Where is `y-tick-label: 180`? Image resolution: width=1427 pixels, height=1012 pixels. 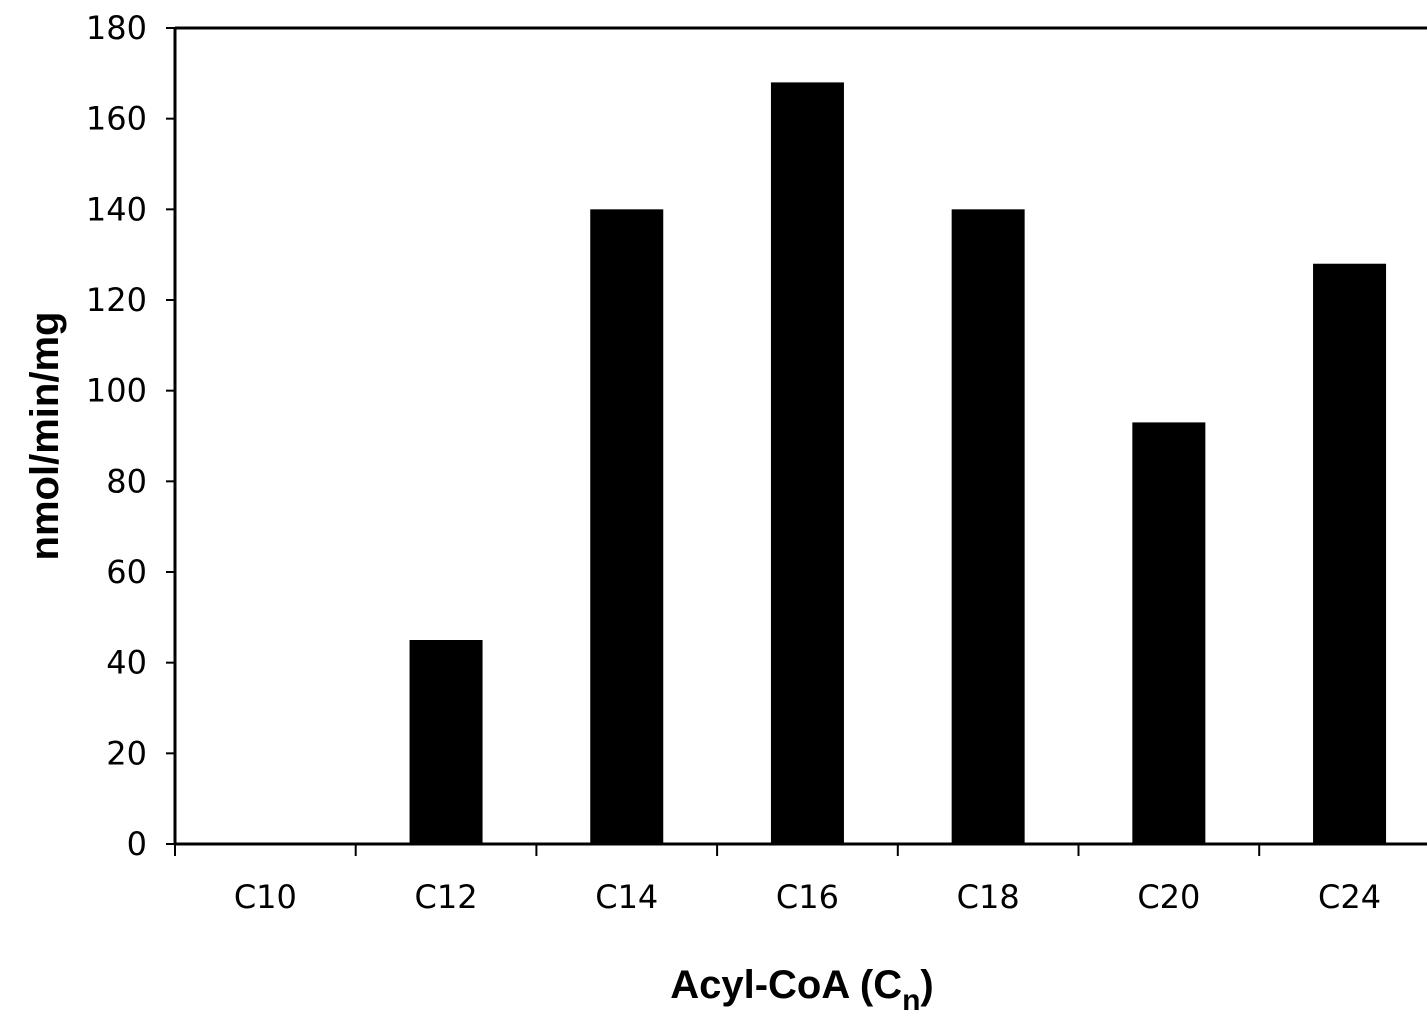 y-tick-label: 180 is located at coordinates (116, 28).